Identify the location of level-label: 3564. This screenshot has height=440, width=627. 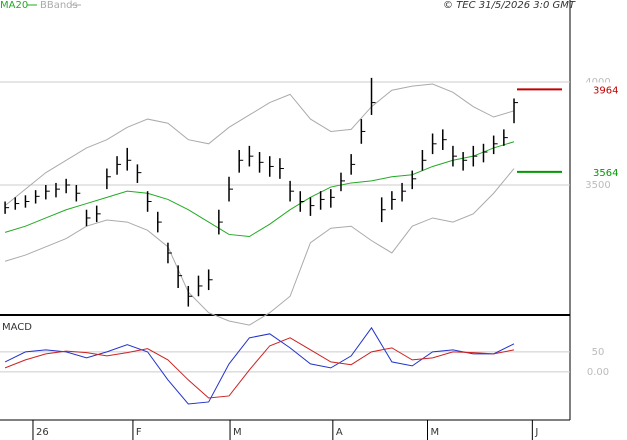
(605, 173).